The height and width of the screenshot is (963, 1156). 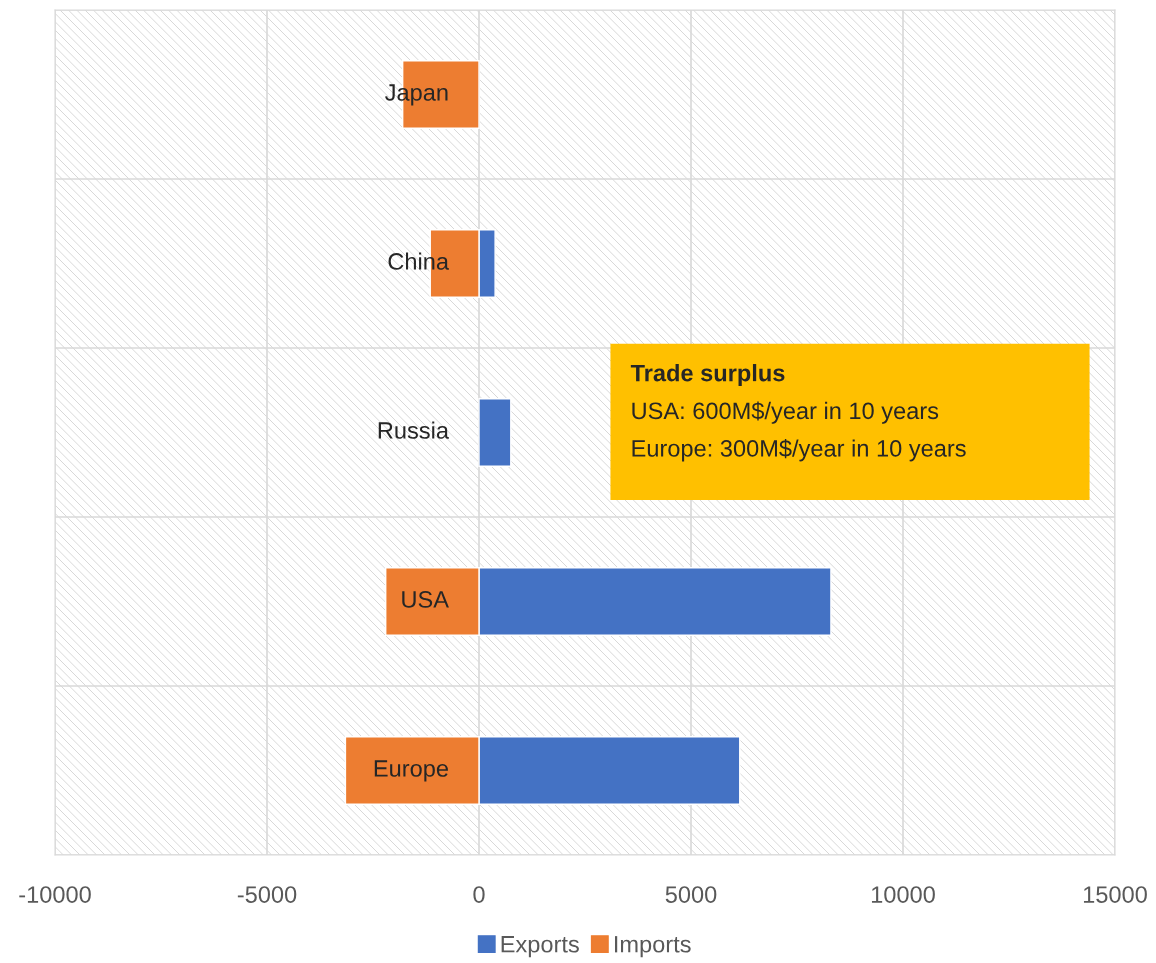 I want to click on annotation: USA: 600M$/year in 10 years, so click(x=785, y=412).